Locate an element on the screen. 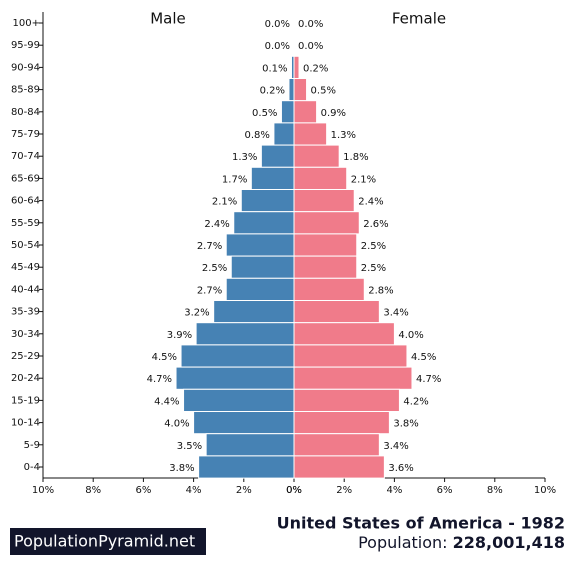 The image size is (575, 581). y-tick-label: 30-34 is located at coordinates (25, 334).